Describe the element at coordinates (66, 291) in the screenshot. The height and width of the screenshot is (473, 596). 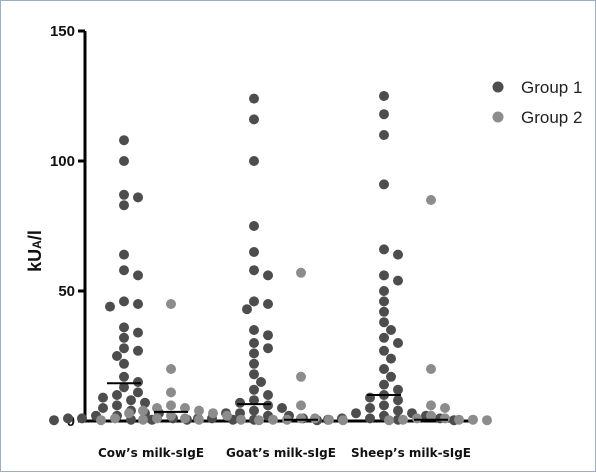
I see `y-tick-label: 50` at that location.